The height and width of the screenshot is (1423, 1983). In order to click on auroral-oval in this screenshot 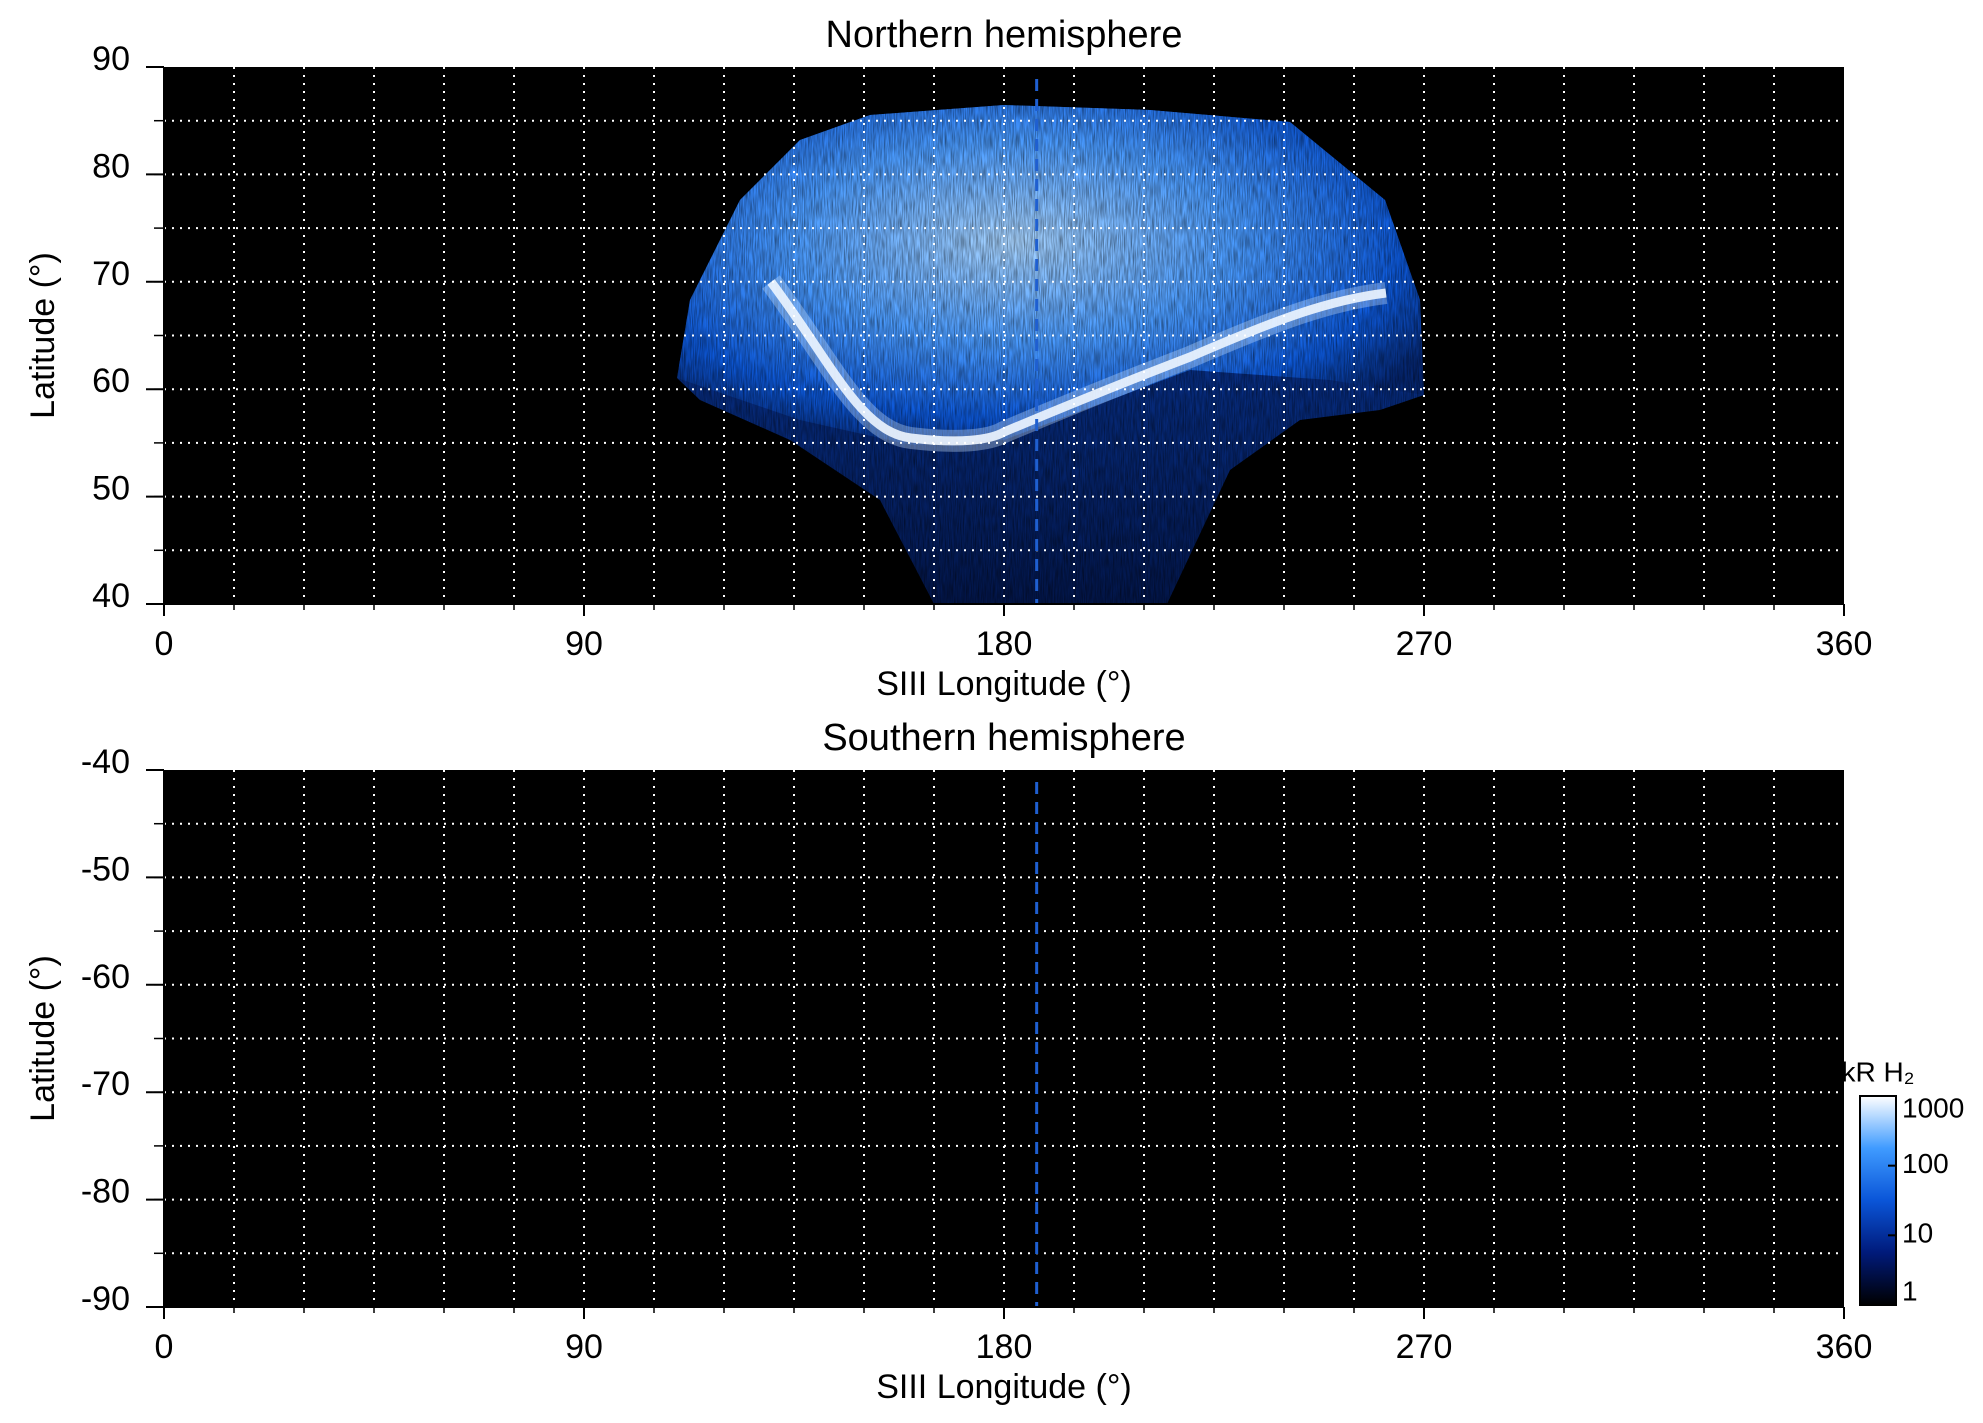, I will do `click(1077, 362)`.